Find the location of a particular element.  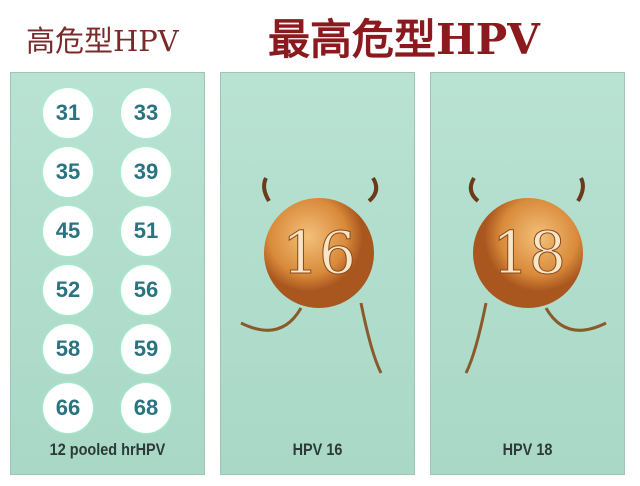

hpv-type-badge: 35 is located at coordinates (68, 172).